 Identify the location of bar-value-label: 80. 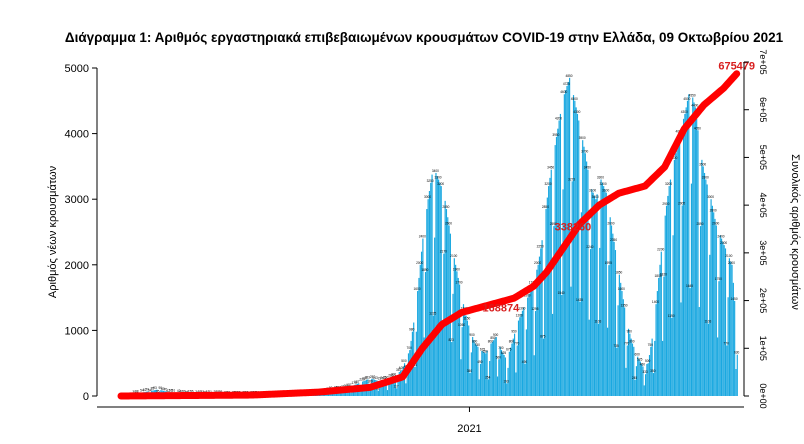
(163, 389).